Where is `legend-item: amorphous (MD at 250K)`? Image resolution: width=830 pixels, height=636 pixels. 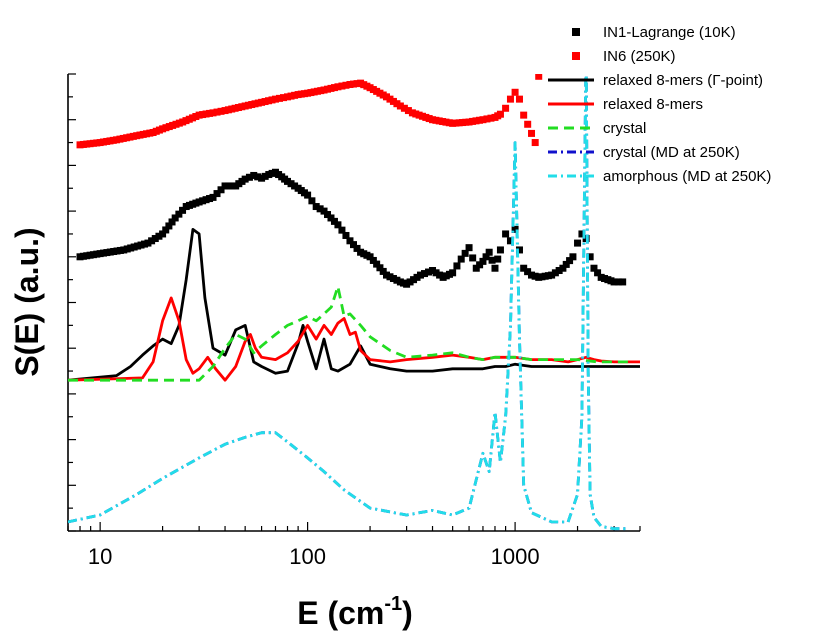
legend-item: amorphous (MD at 250K) is located at coordinates (659, 176).